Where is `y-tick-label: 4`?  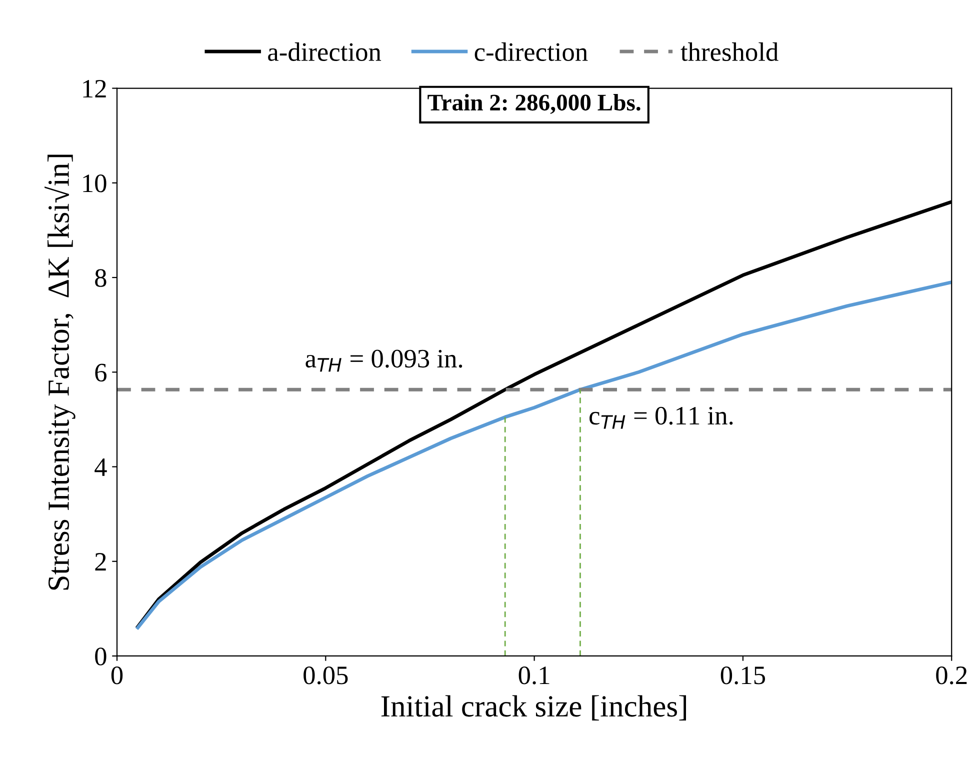 y-tick-label: 4 is located at coordinates (100, 467).